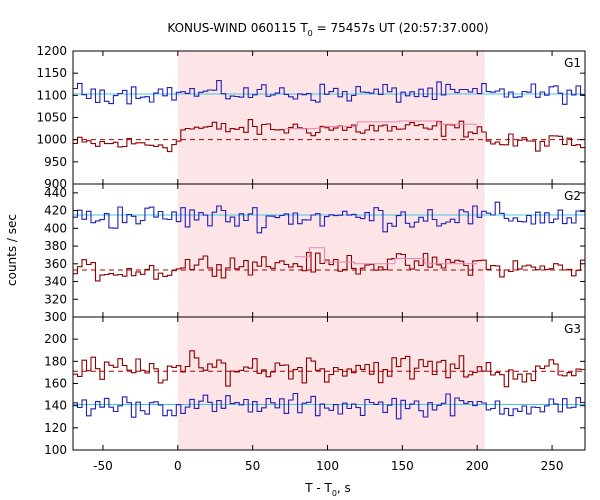  Describe the element at coordinates (51, 140) in the screenshot. I see `y-tick-label: 1000` at that location.